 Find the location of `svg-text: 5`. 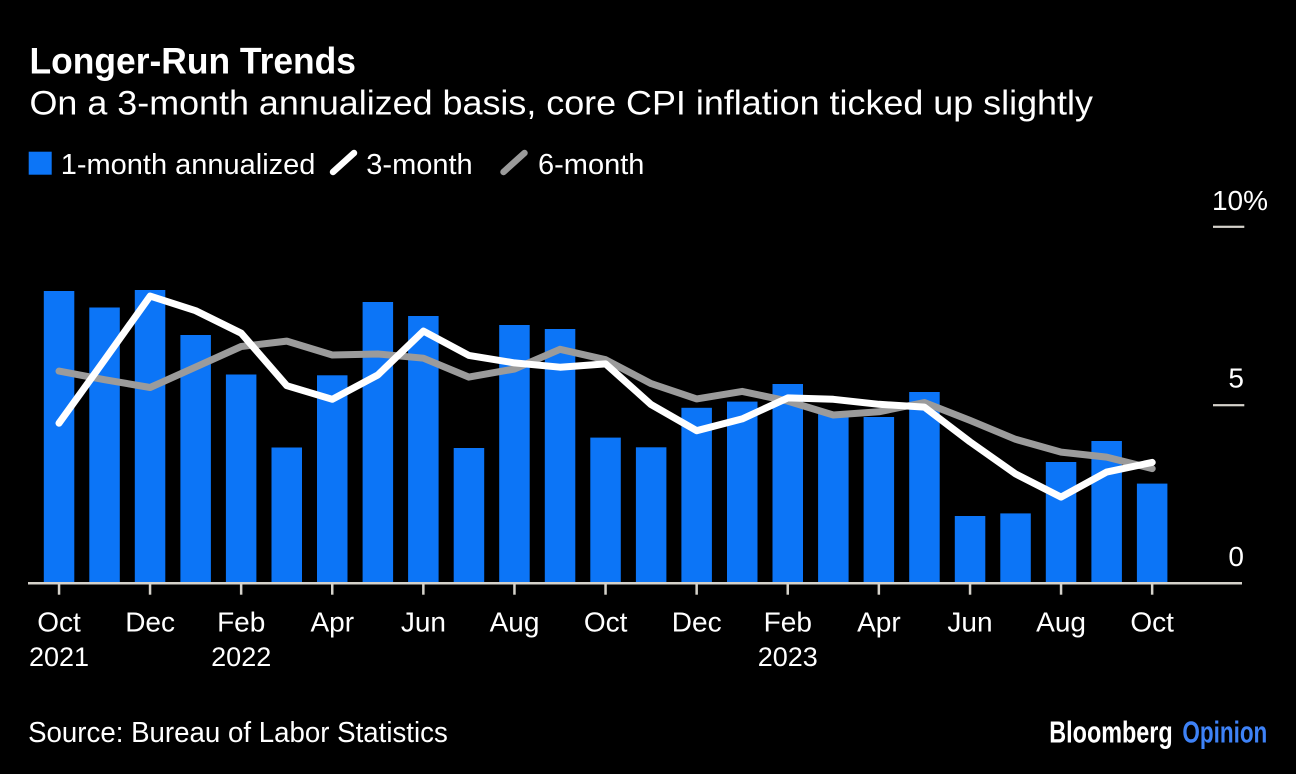

svg-text: 5 is located at coordinates (1236, 378).